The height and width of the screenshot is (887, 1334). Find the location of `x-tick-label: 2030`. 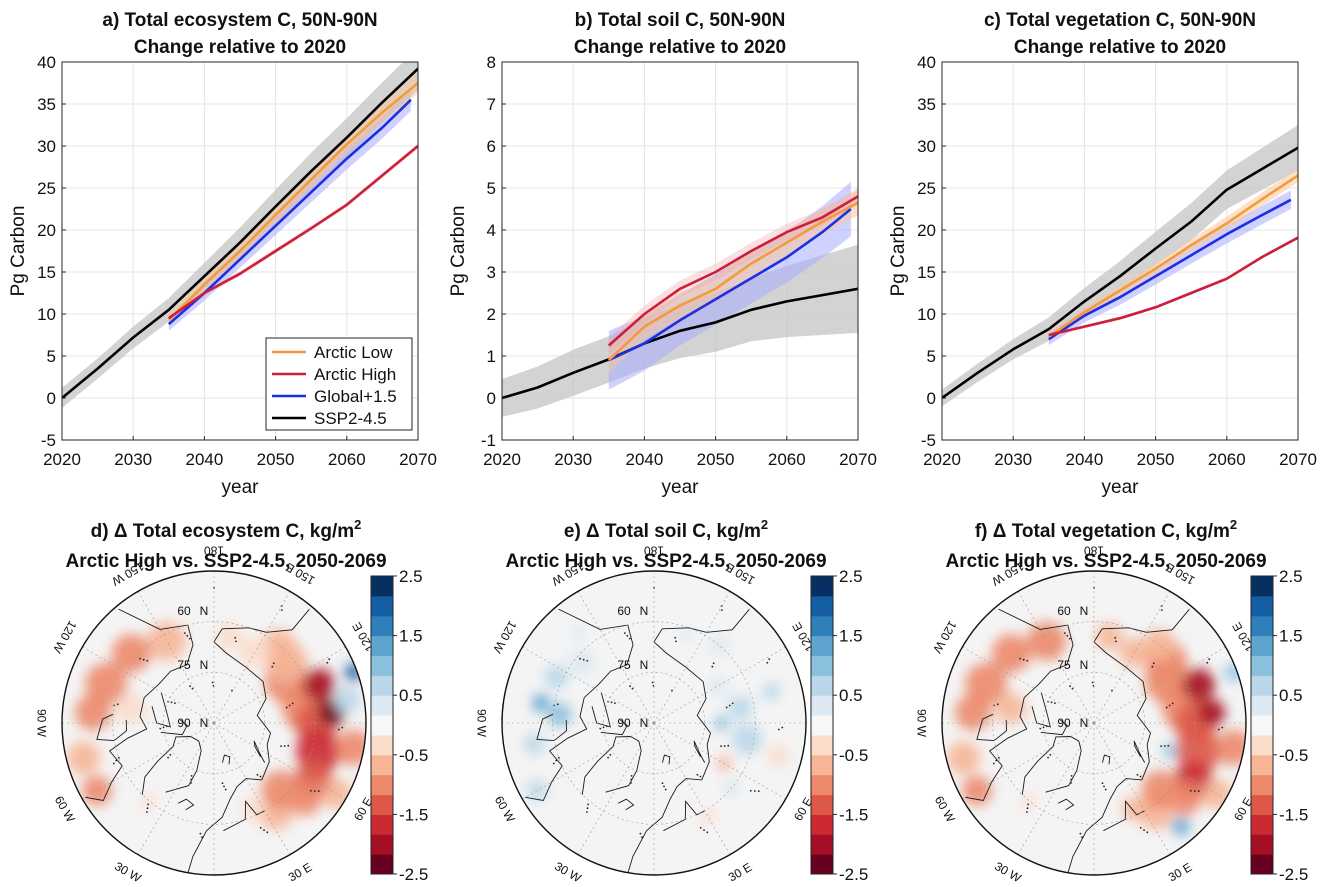

x-tick-label: 2030 is located at coordinates (573, 459).